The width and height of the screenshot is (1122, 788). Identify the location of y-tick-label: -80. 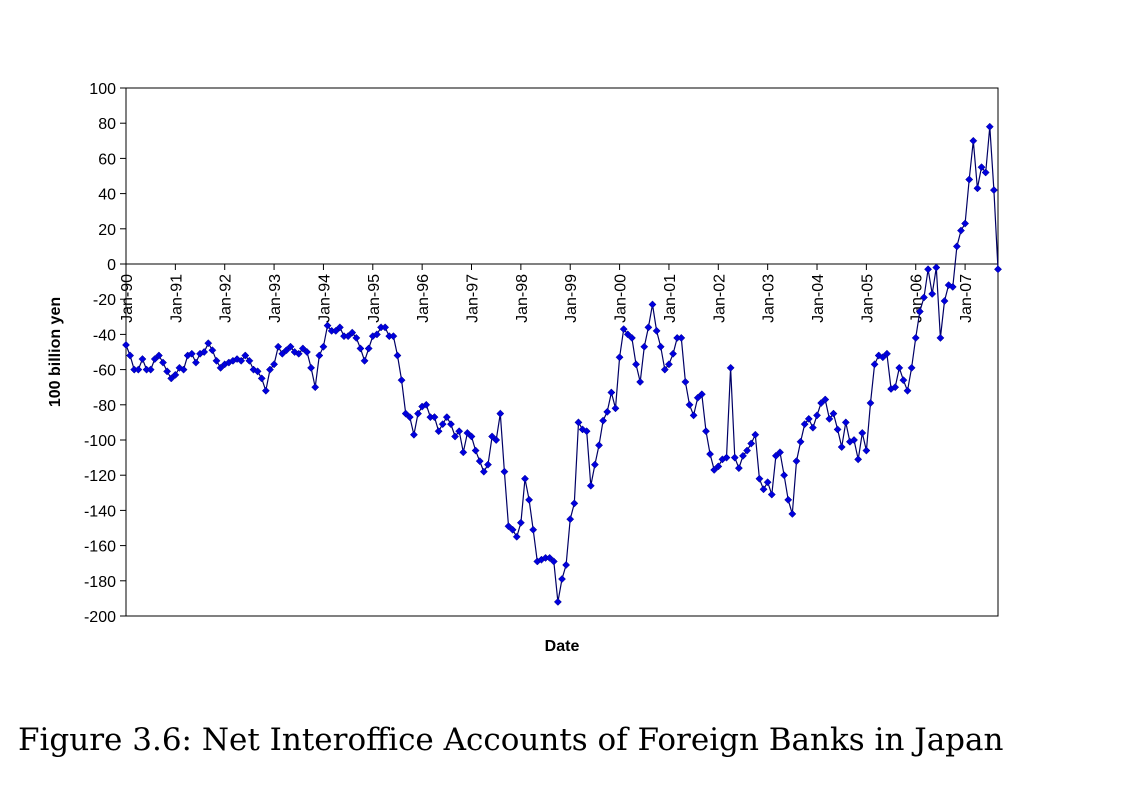
(104, 406).